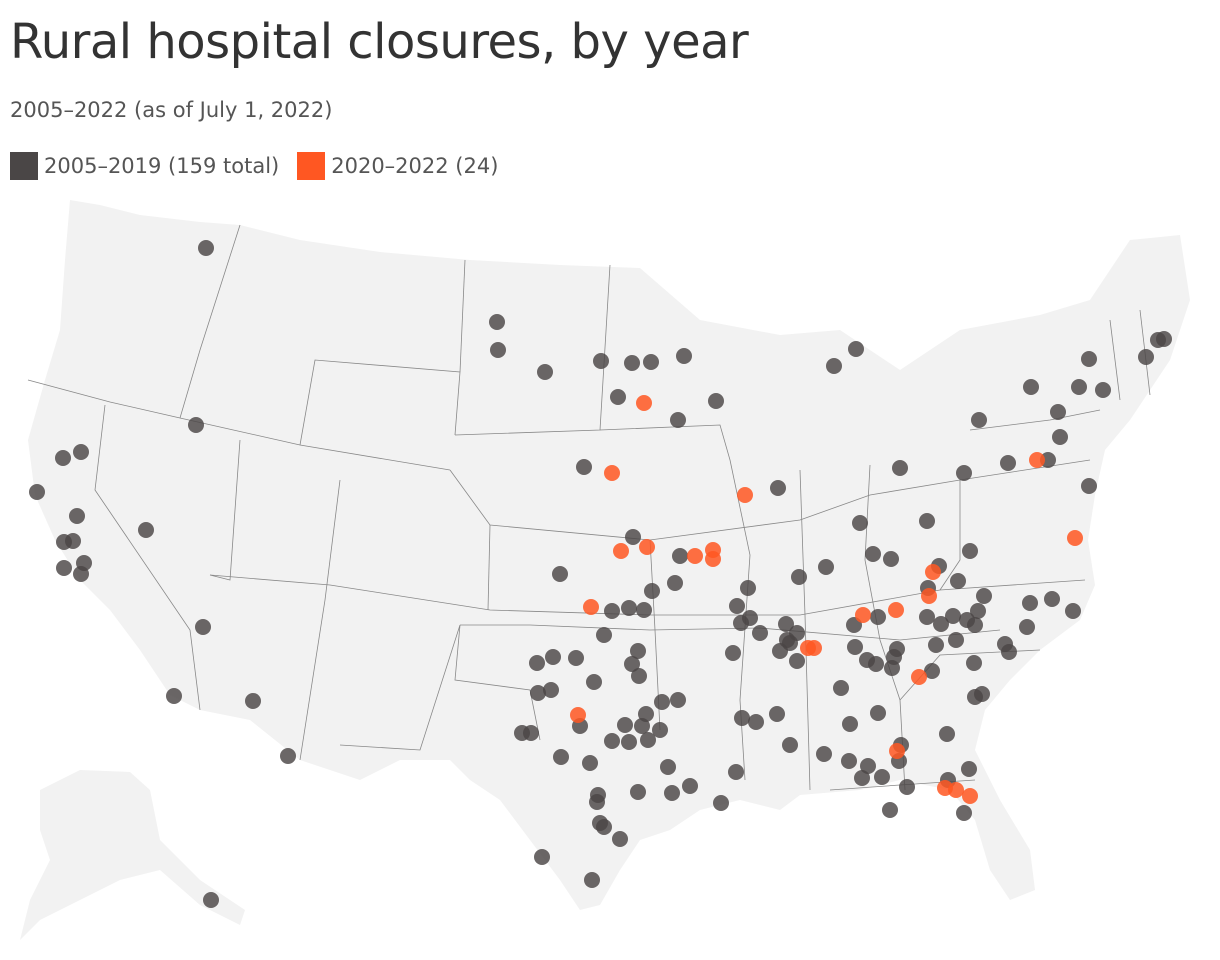 The height and width of the screenshot is (960, 1220). What do you see at coordinates (171, 110) in the screenshot?
I see `chart-subtitle: 2005–2022 (as of July 1, 2022)` at bounding box center [171, 110].